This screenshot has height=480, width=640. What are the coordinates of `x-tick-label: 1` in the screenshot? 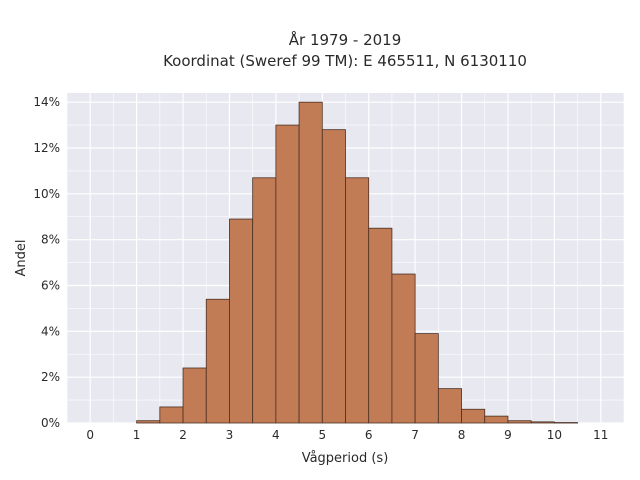 It's located at (137, 435).